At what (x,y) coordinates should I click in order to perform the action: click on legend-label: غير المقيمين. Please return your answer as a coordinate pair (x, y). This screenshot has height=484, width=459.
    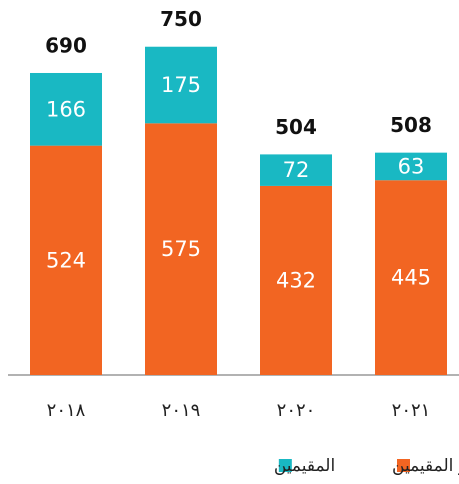
    Looking at the image, I should click on (425, 466).